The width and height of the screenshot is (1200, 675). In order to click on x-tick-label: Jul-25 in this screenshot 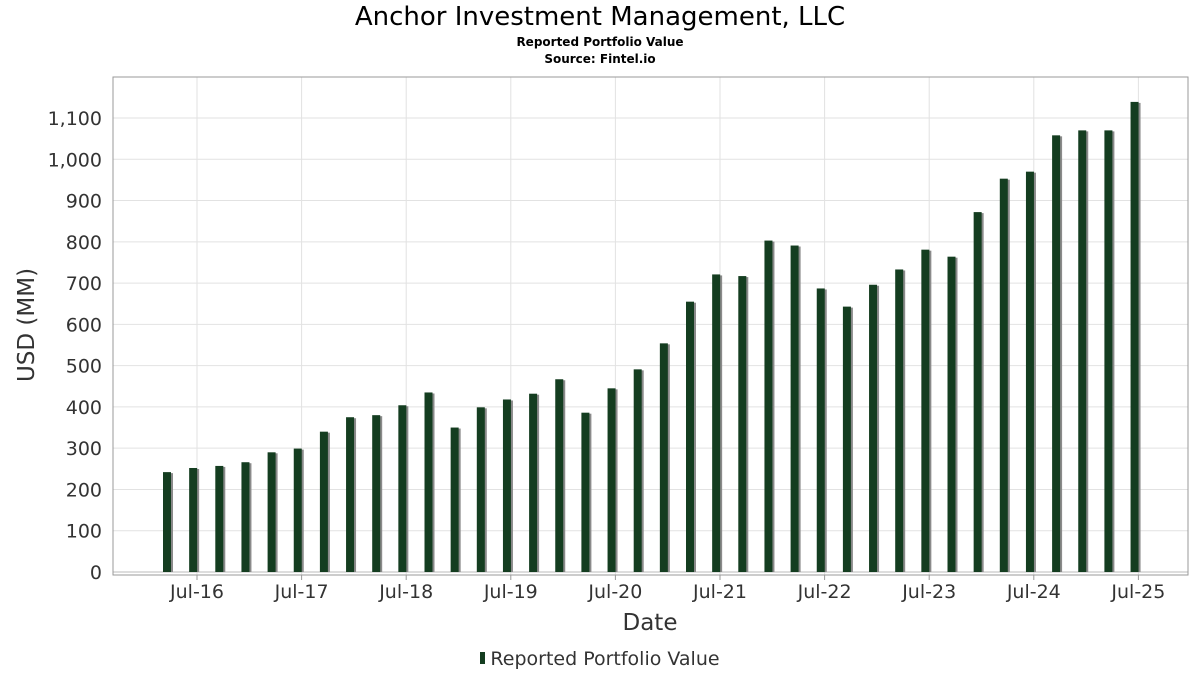, I will do `click(1137, 592)`.